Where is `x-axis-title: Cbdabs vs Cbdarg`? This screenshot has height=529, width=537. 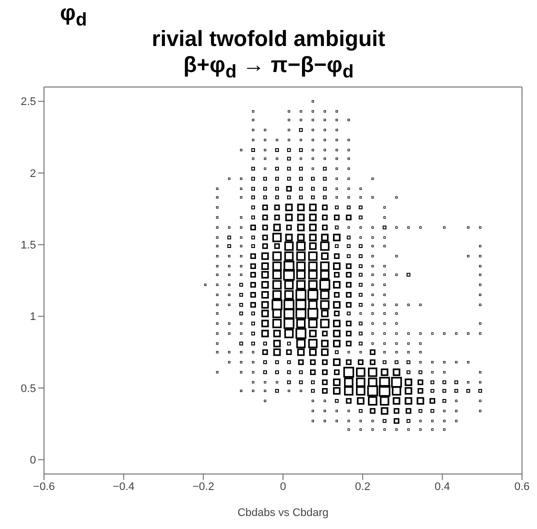
x-axis-title: Cbdabs vs Cbdarg is located at coordinates (283, 513).